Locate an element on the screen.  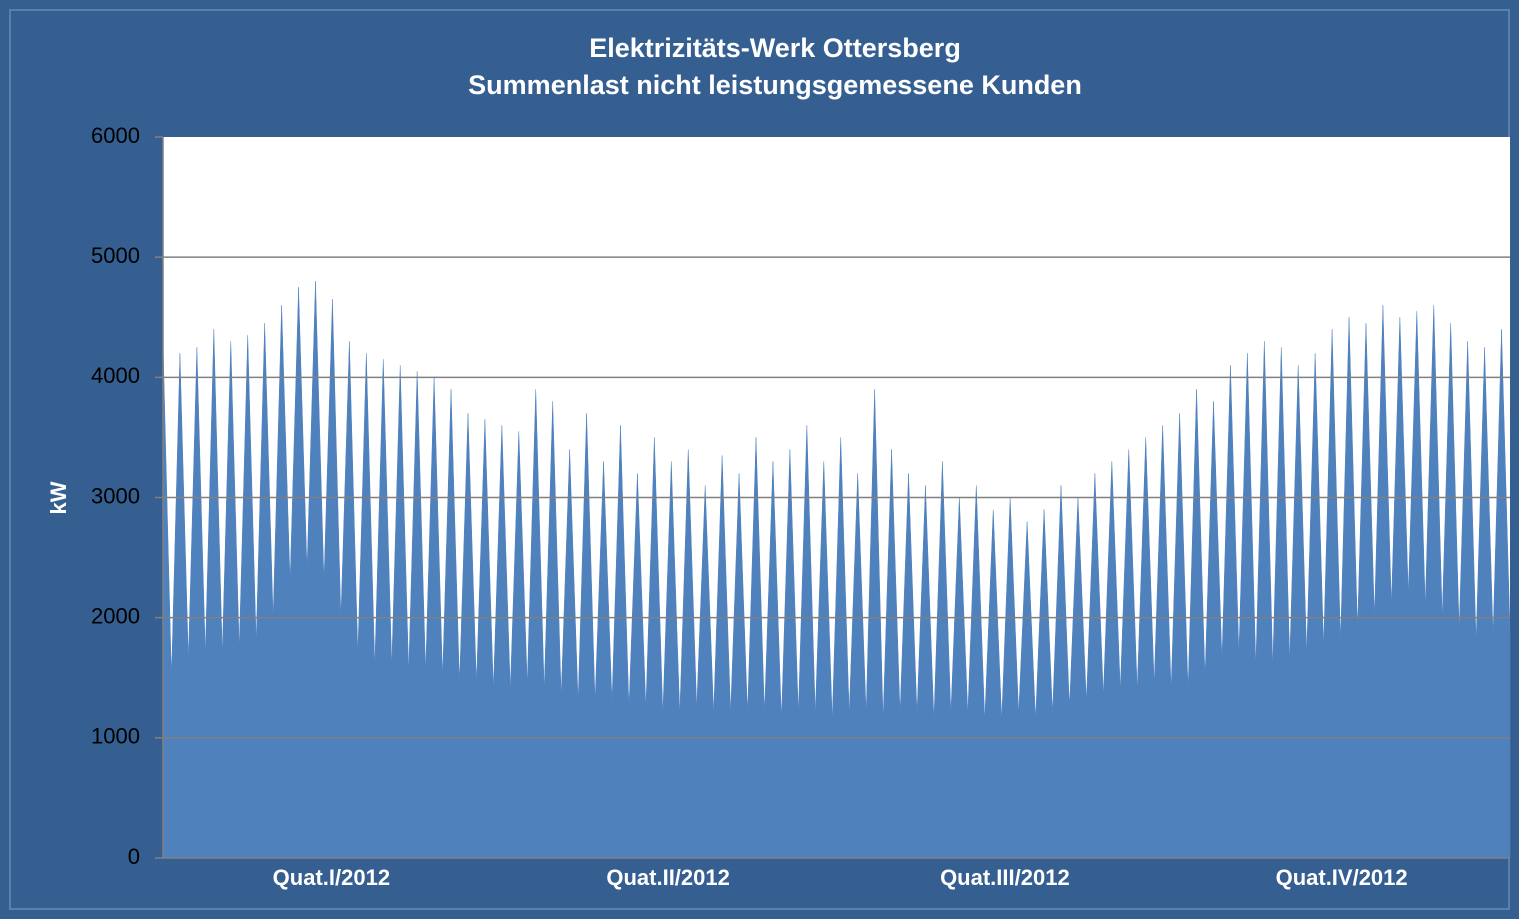
y-axis-label: kW is located at coordinates (58, 497).